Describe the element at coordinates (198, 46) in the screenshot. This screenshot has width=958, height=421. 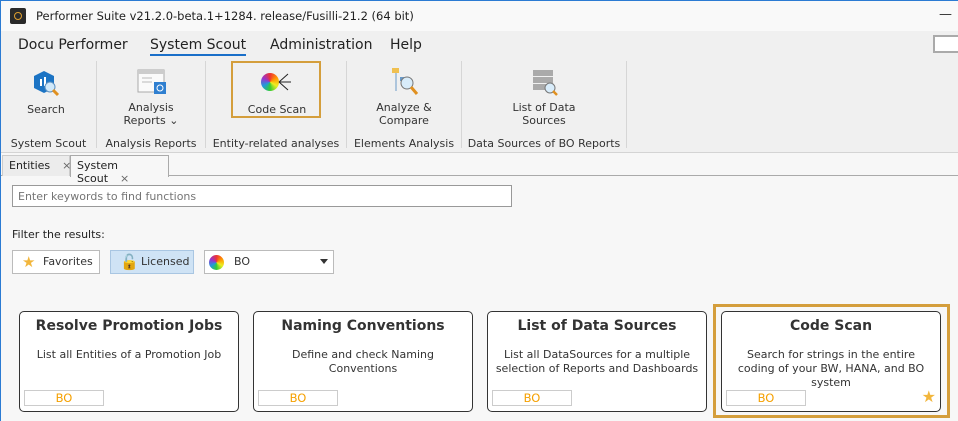
I see `menu-system-scout: System Scout` at that location.